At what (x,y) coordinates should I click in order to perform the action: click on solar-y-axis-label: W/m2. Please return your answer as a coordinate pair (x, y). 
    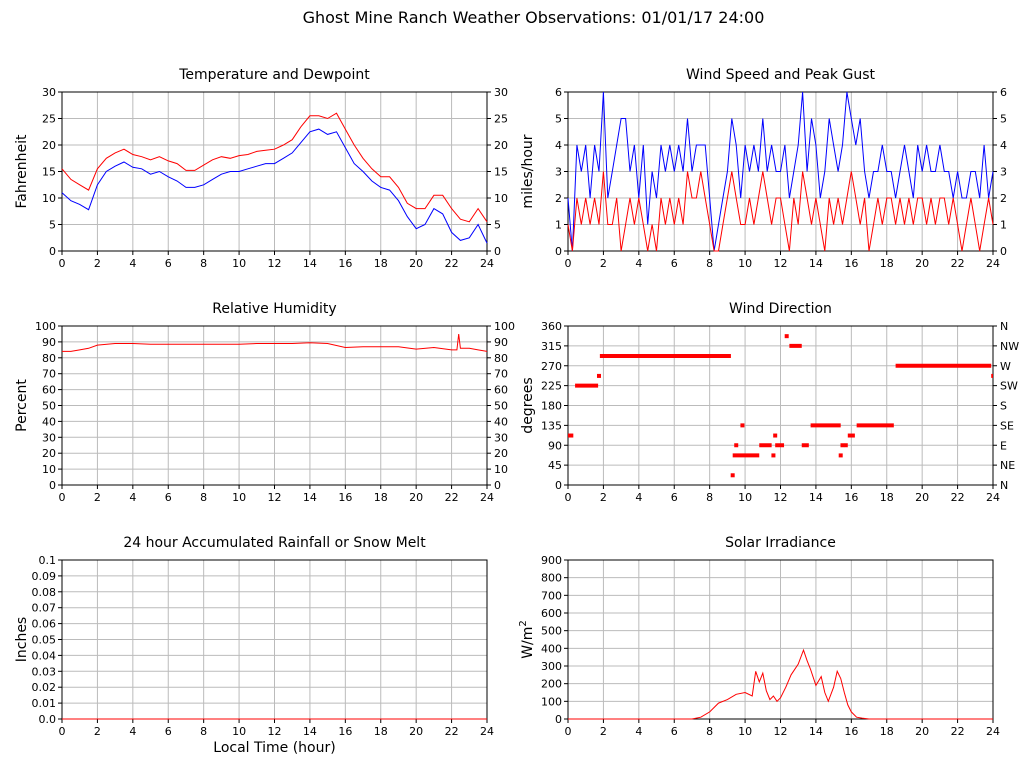
    Looking at the image, I should click on (527, 639).